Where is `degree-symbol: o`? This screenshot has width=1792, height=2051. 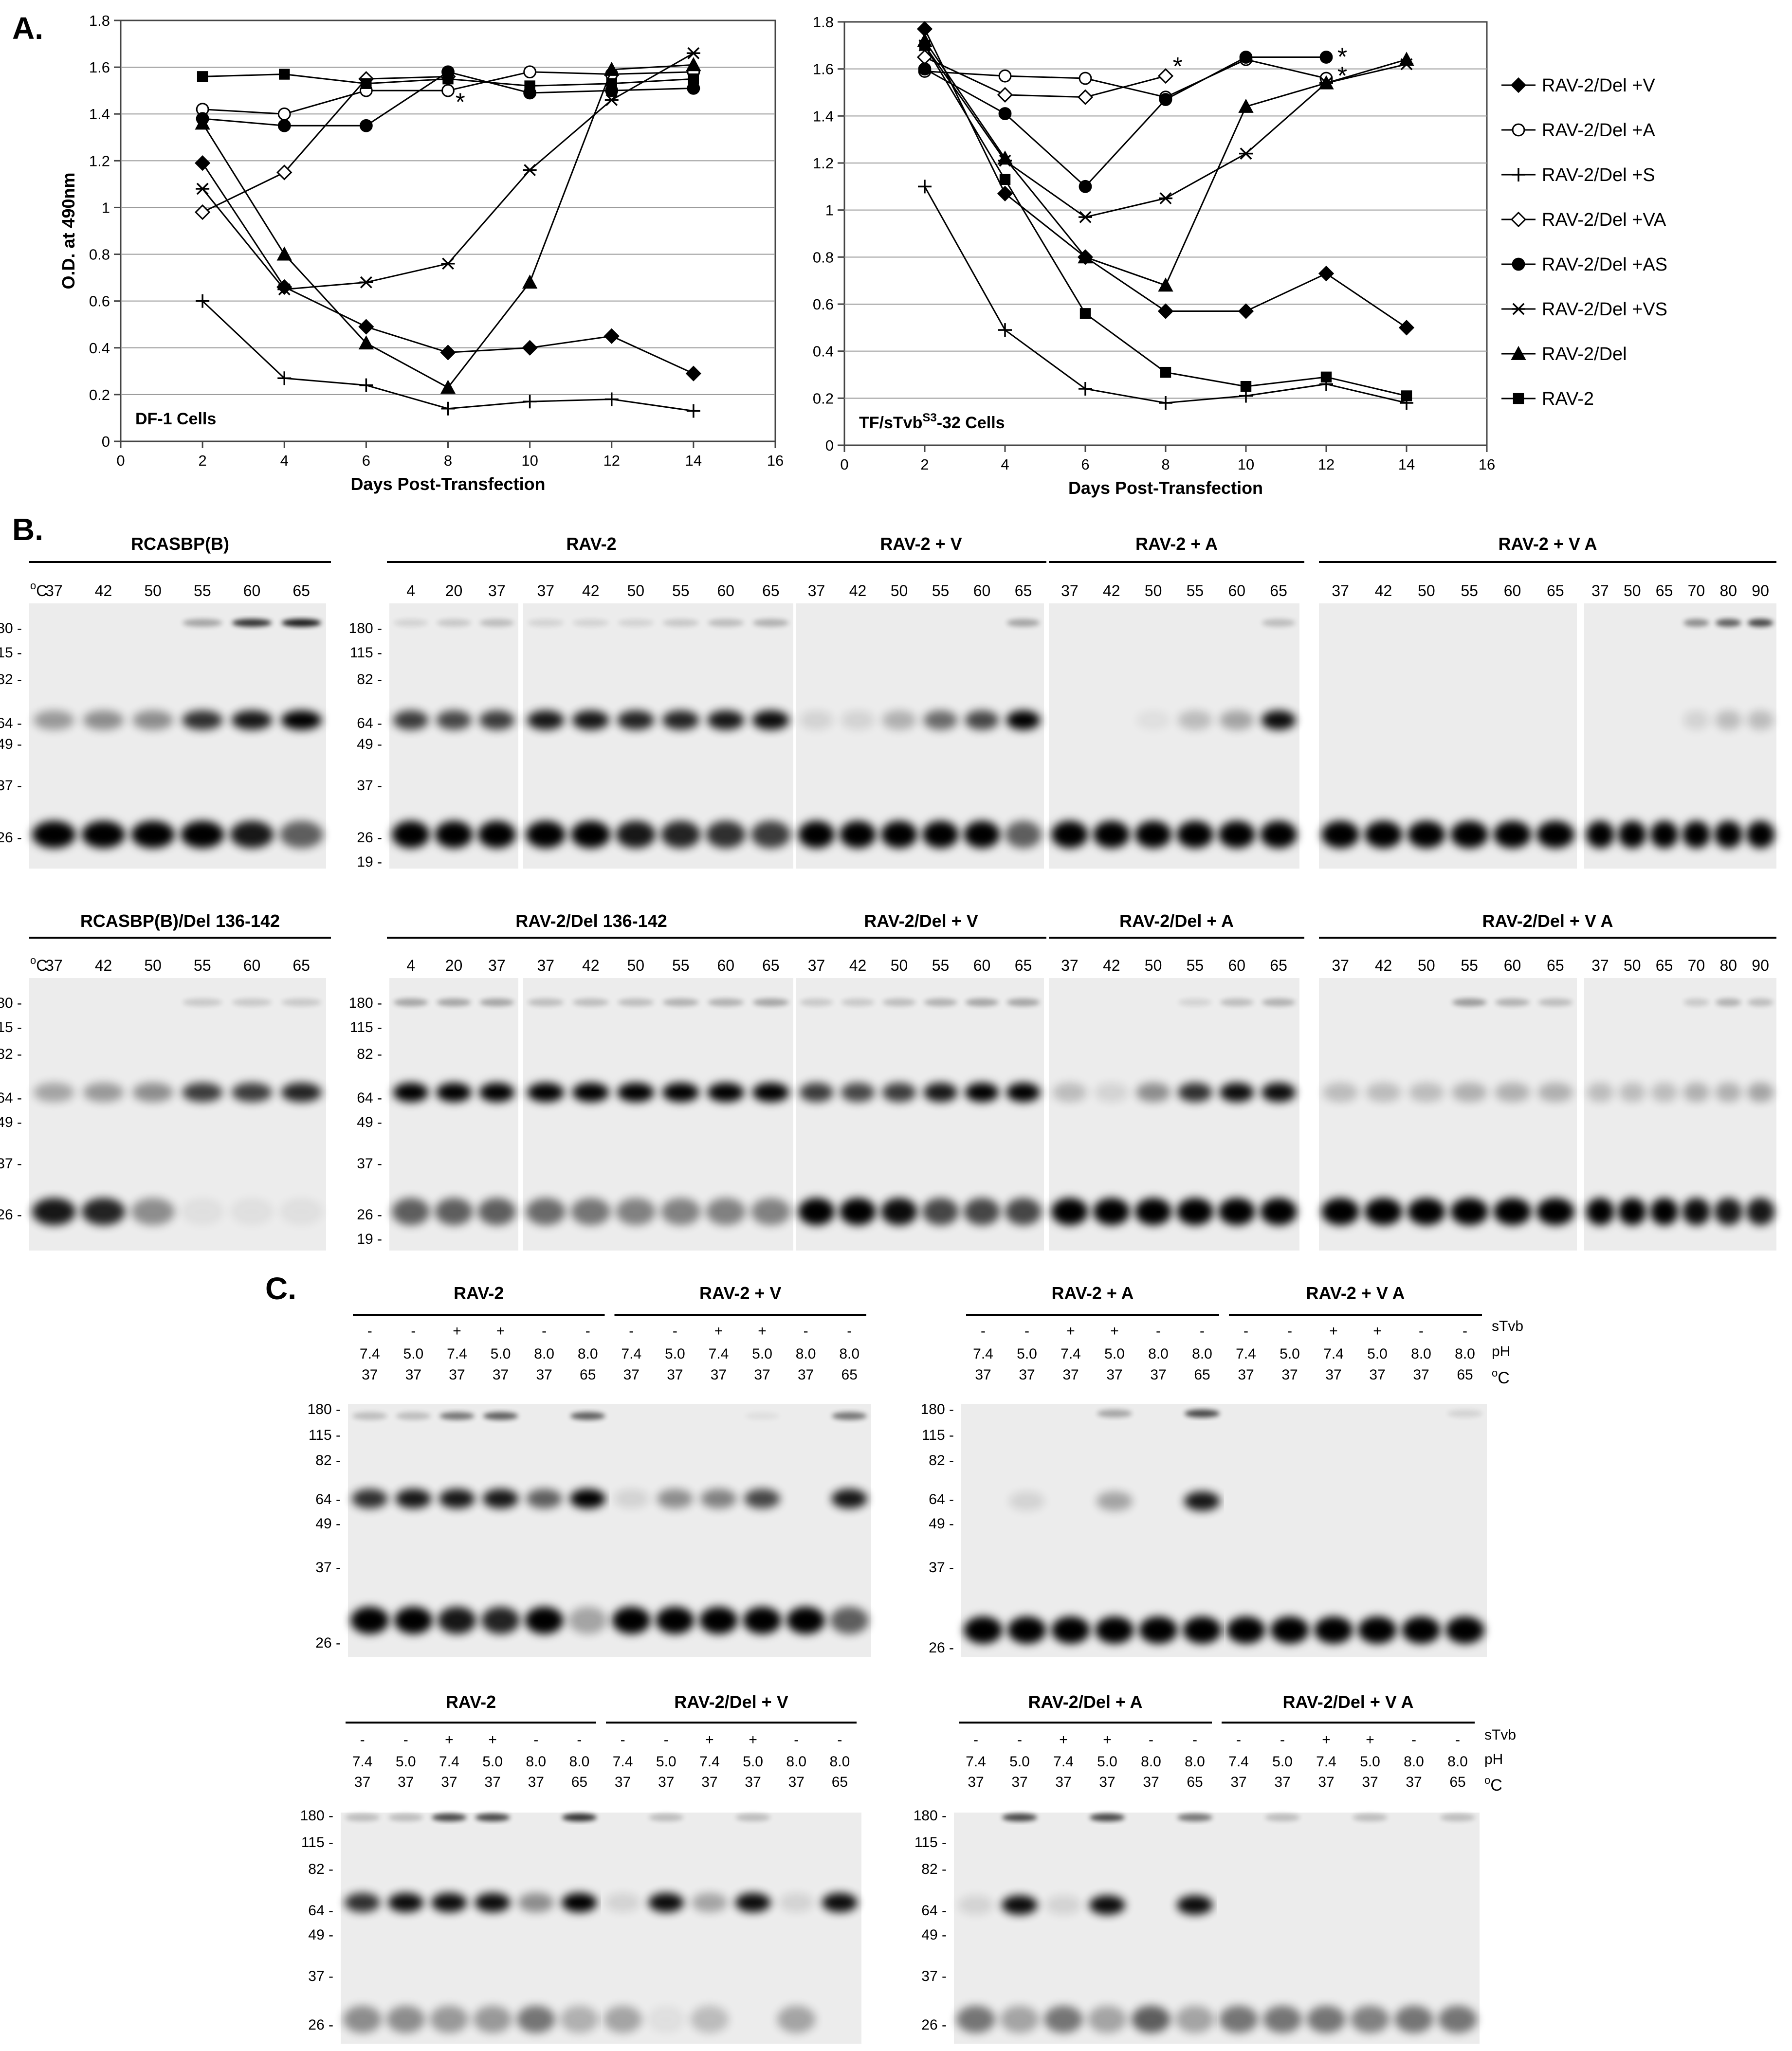
degree-symbol: o is located at coordinates (33, 960).